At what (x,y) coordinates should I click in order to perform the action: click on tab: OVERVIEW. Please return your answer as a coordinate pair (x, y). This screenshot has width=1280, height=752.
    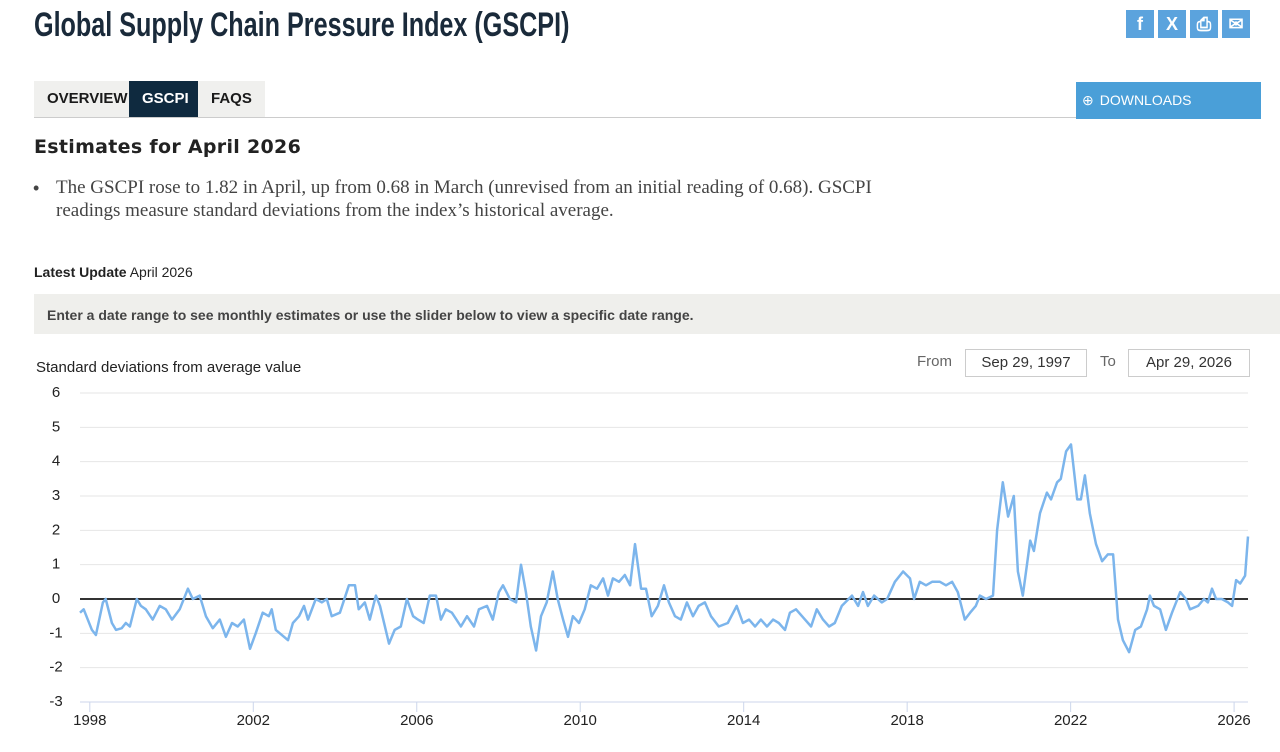
    Looking at the image, I should click on (87, 99).